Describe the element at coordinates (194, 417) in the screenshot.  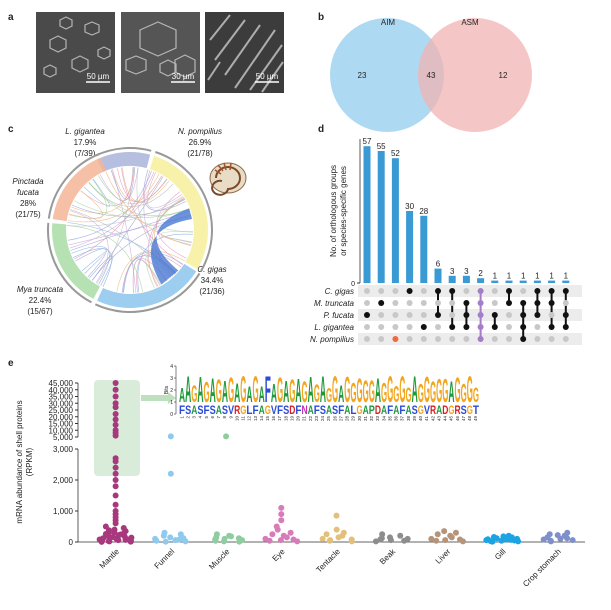
I see `logo-position: 3` at that location.